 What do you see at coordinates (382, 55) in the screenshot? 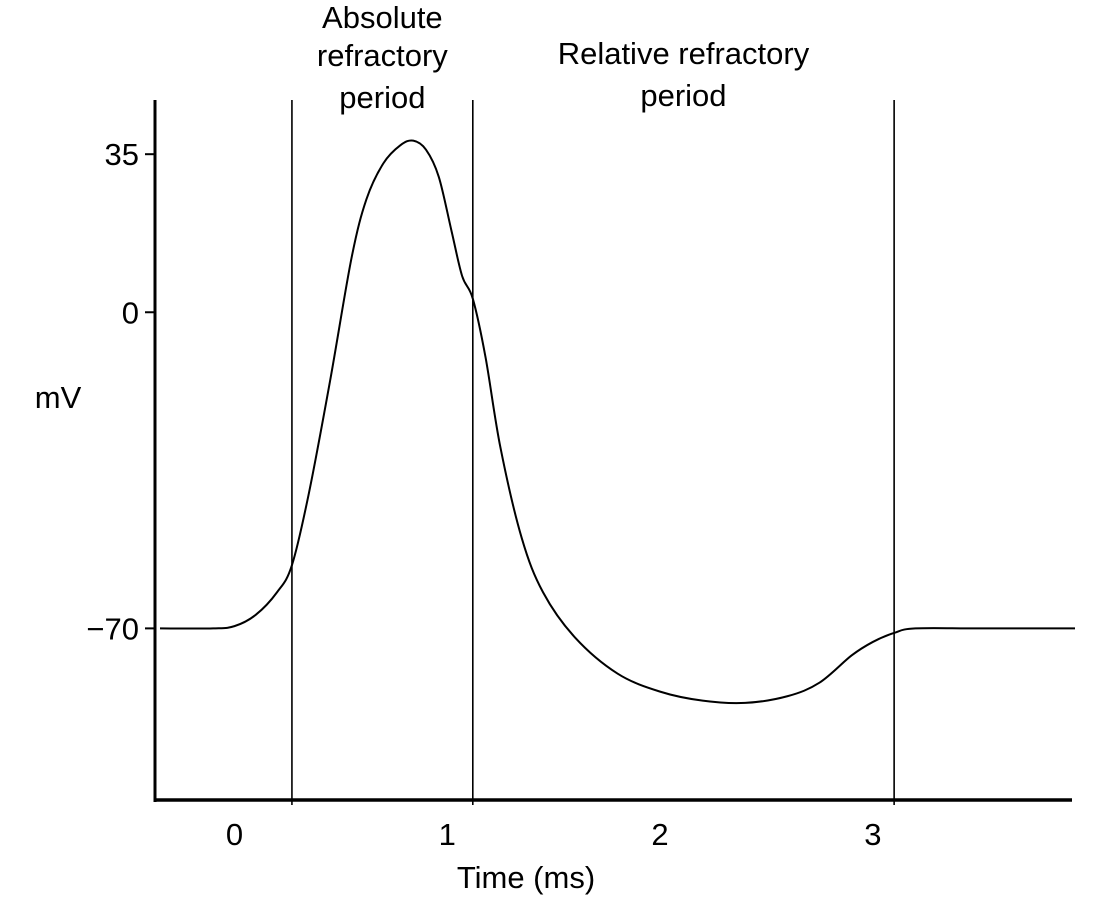
I see `region-label-line: refractory` at bounding box center [382, 55].